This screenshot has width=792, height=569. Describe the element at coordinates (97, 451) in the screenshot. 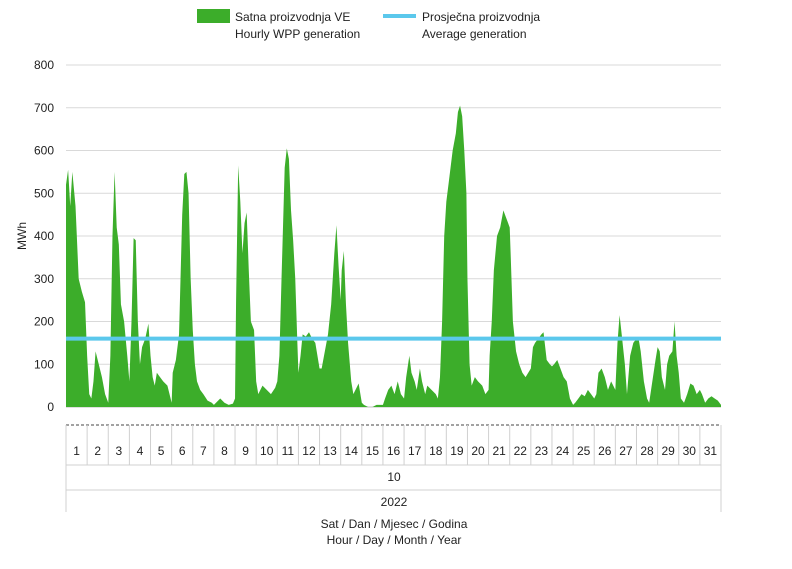

I see `day-label-2: 2` at that location.